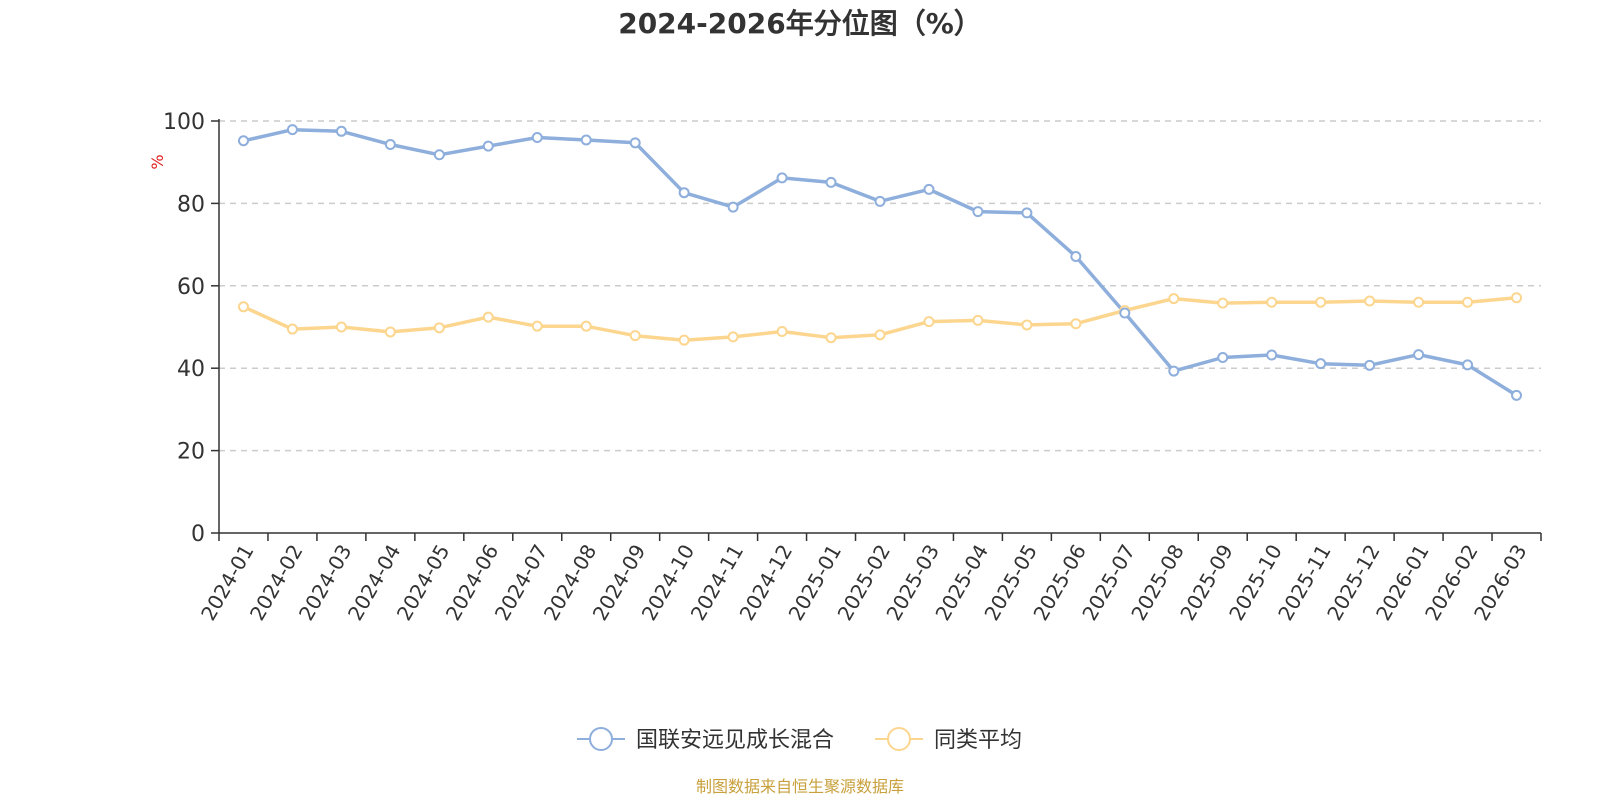  Describe the element at coordinates (191, 369) in the screenshot. I see `y-tick-label: 40` at that location.